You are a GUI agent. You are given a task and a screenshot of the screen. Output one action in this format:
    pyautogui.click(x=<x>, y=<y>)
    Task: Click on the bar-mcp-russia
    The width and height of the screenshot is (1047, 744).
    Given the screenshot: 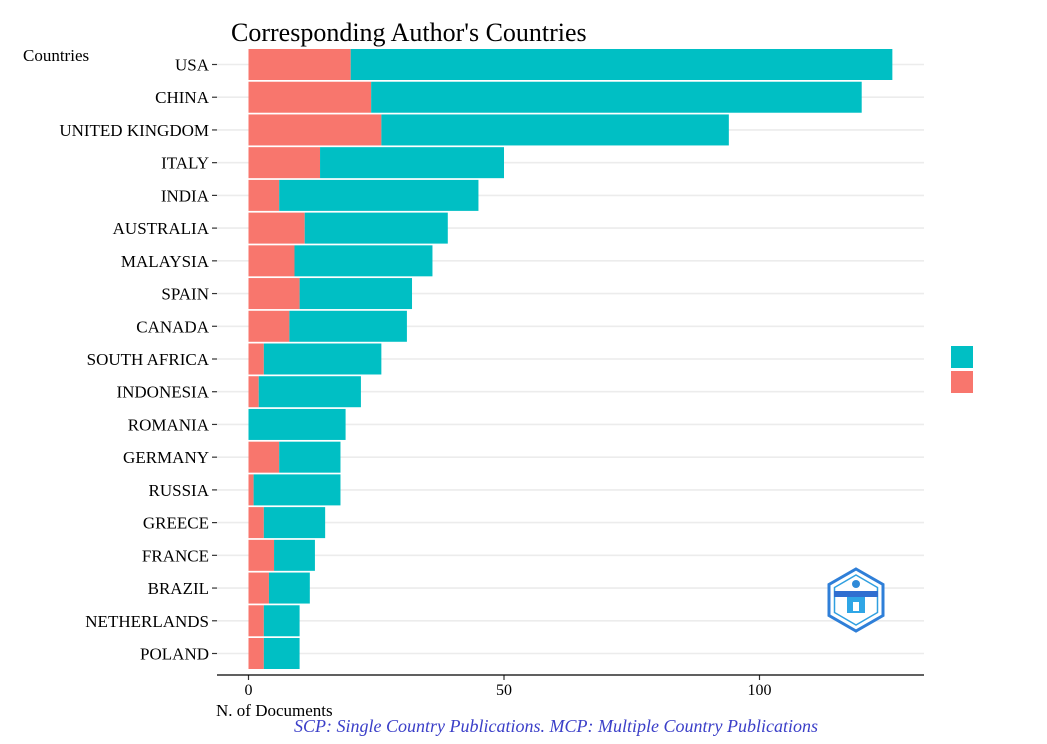 What is the action you would take?
    pyautogui.click(x=251, y=490)
    